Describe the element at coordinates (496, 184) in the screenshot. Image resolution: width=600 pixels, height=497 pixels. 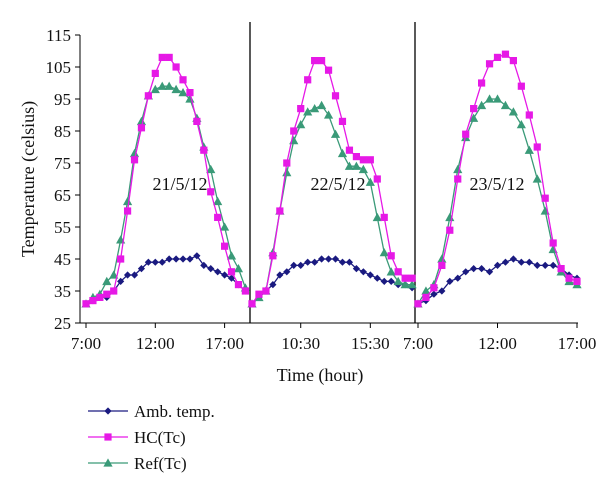
I see `panel-date-label: 23/5/12` at that location.